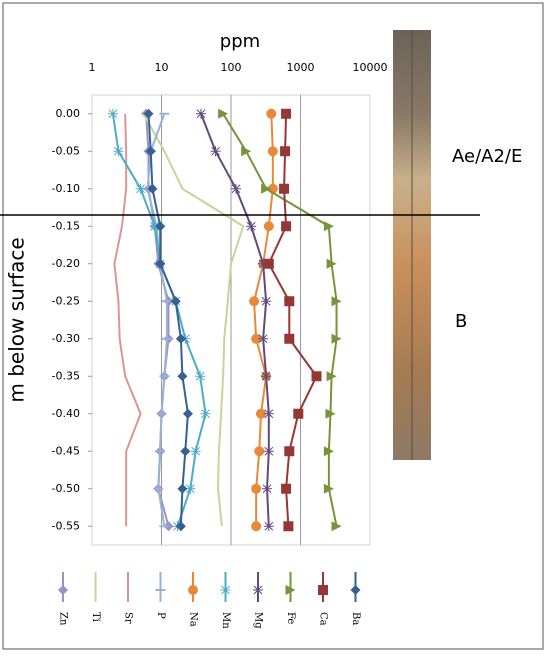 Image resolution: width=547 pixels, height=658 pixels. What do you see at coordinates (487, 156) in the screenshot?
I see `annotation: Ae/A2/E` at bounding box center [487, 156].